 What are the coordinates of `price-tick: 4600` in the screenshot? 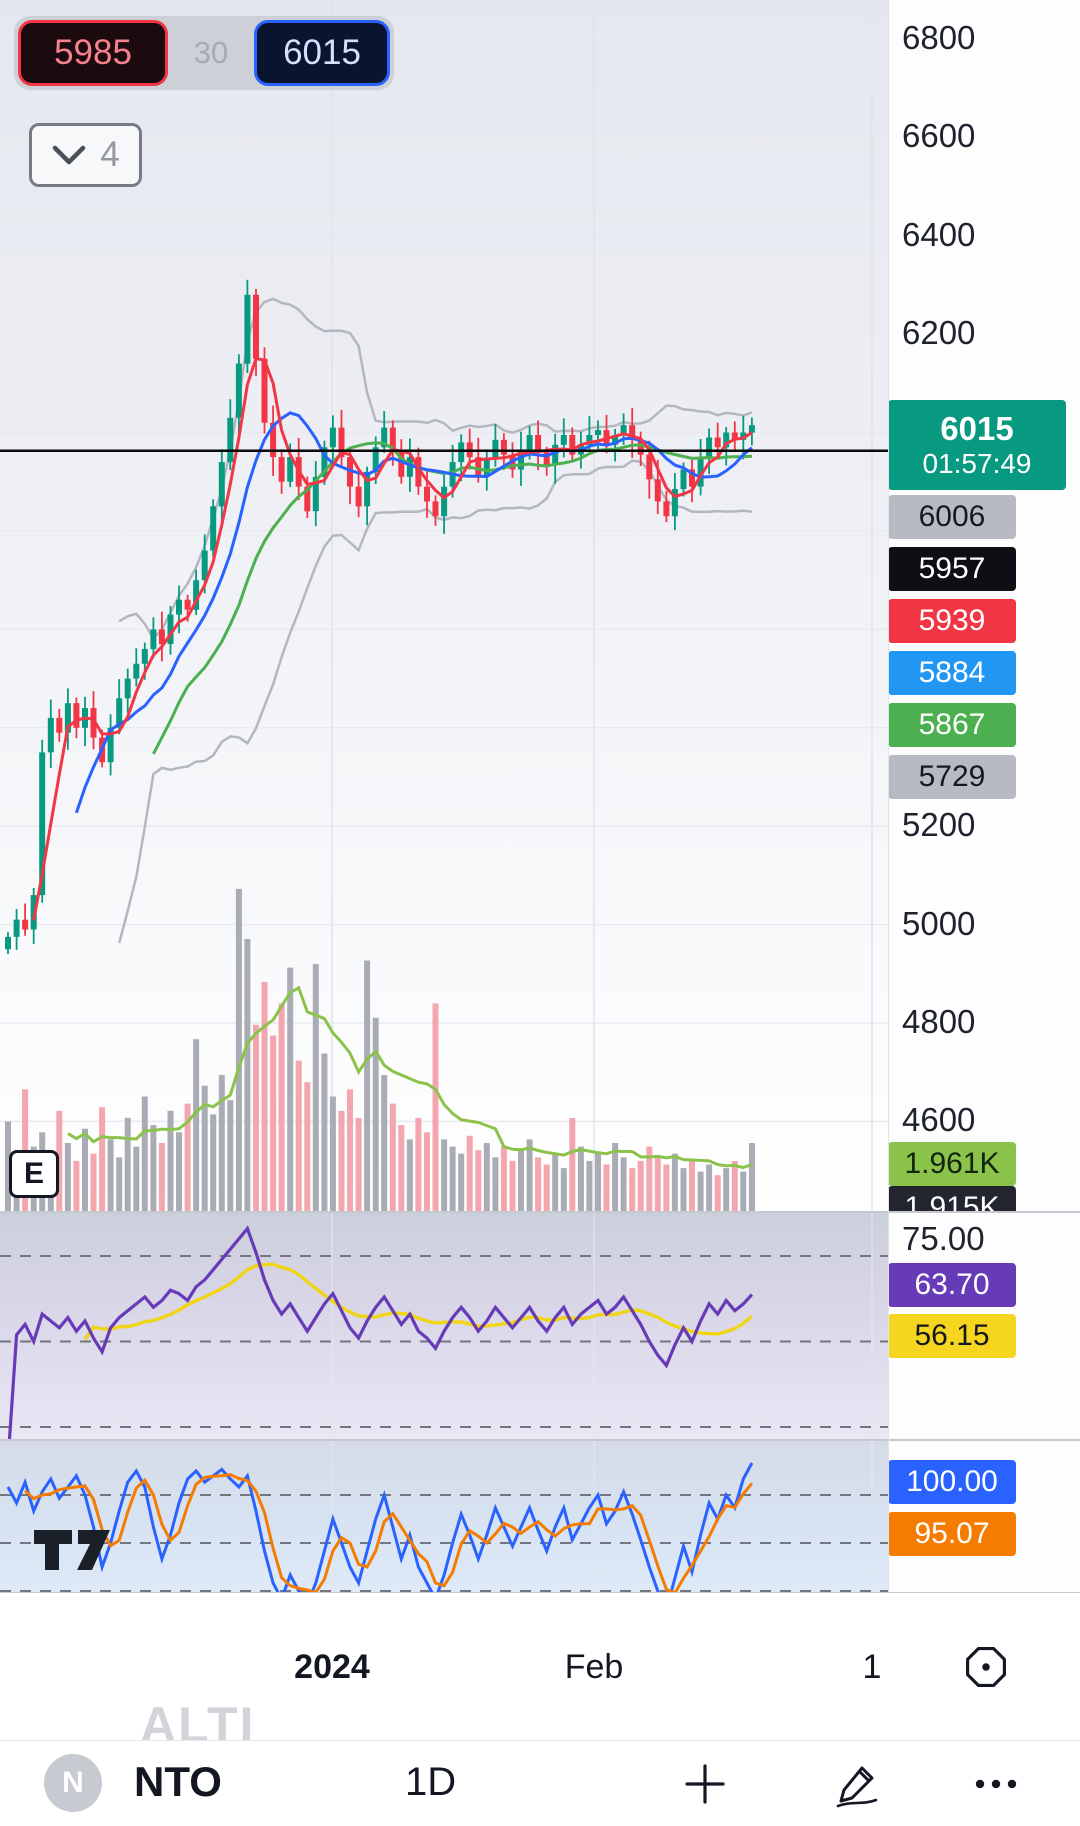 It's located at (939, 1120).